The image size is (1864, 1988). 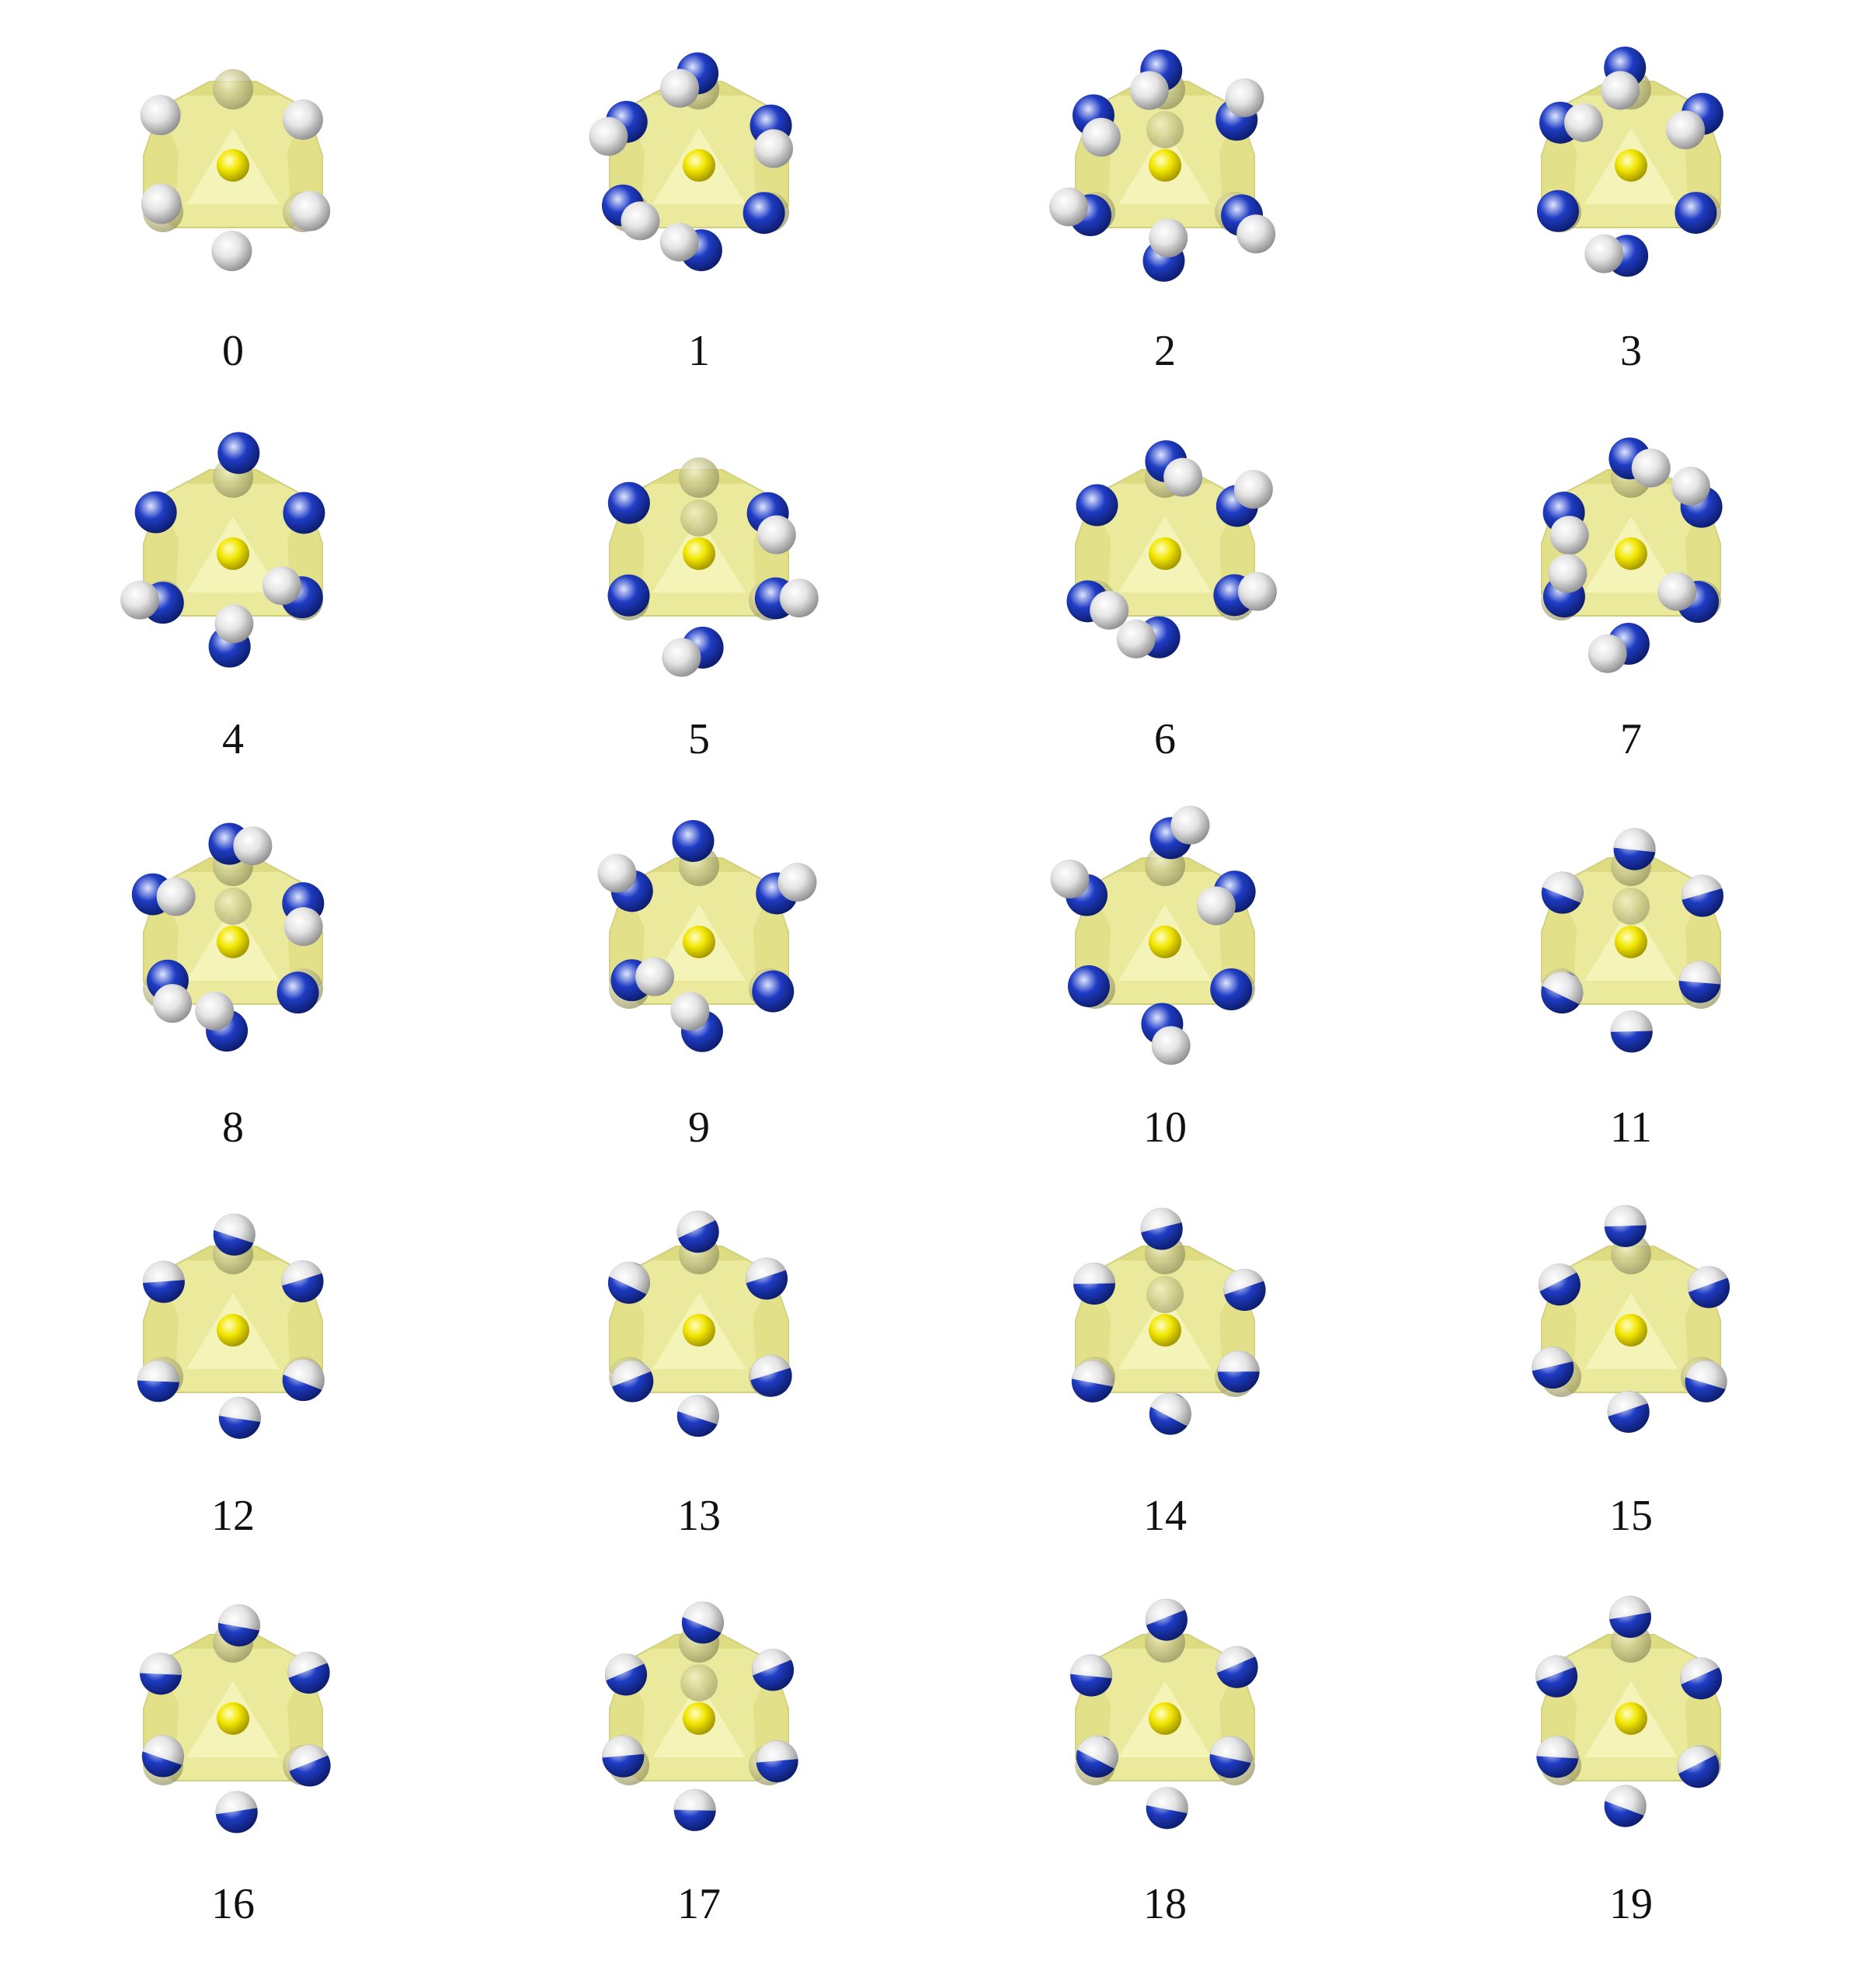 What do you see at coordinates (699, 1904) in the screenshot?
I see `structure-label: 17` at bounding box center [699, 1904].